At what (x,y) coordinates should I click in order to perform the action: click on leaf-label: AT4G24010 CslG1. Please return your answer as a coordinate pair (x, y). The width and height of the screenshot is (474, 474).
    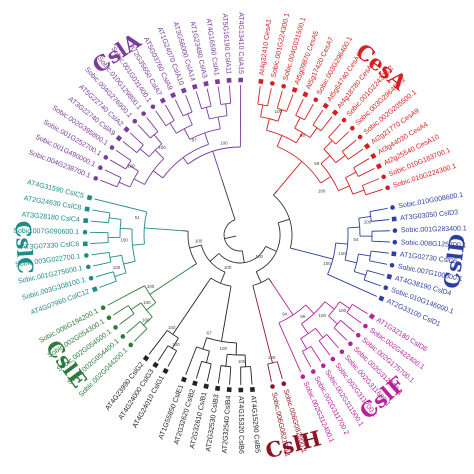
    Looking at the image, I should click on (149, 402).